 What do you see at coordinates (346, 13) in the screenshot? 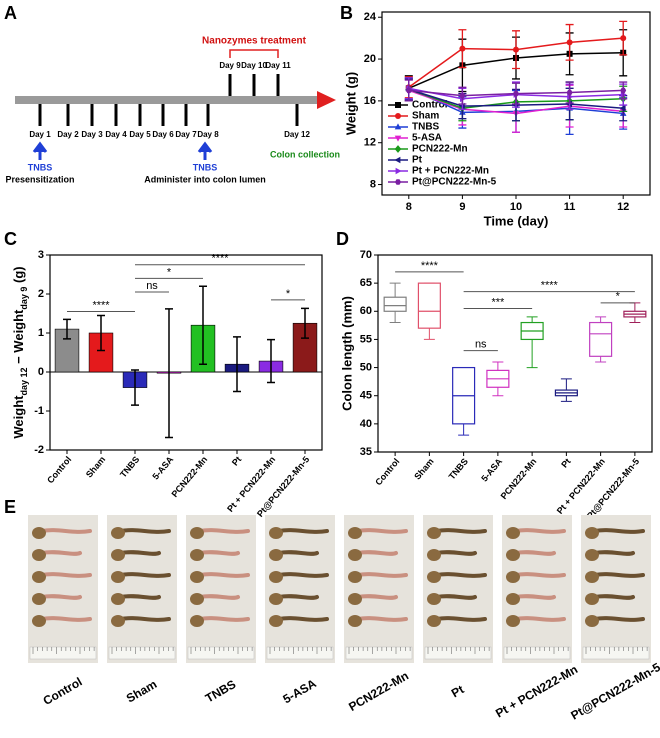
I see `panel-letter: B` at bounding box center [346, 13].